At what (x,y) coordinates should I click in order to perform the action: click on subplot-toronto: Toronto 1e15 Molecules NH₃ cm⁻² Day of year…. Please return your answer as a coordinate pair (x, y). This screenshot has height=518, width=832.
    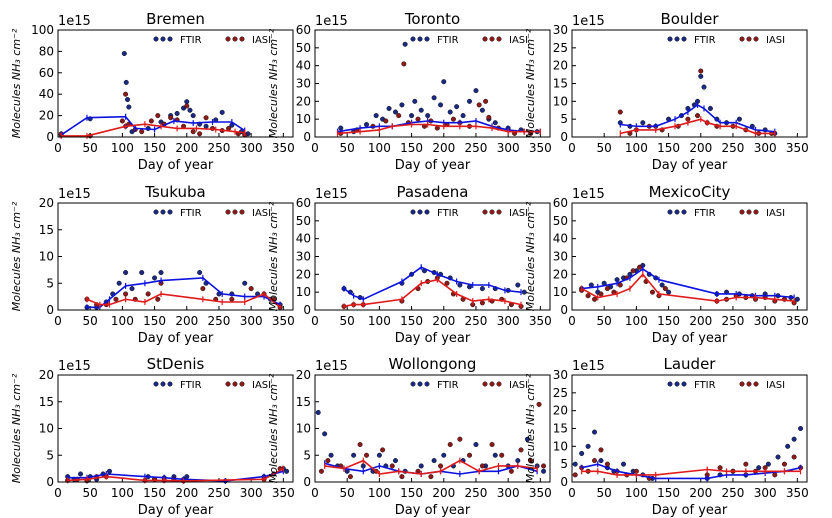
    Looking at the image, I should click on (409, 91).